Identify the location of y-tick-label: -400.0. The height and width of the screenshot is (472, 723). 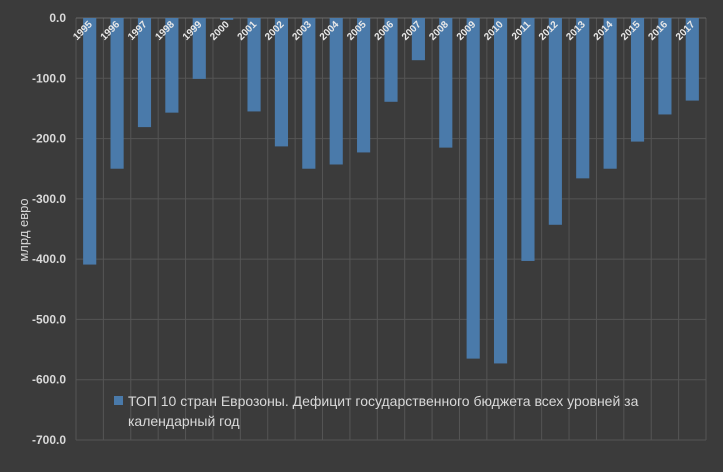
(49, 259).